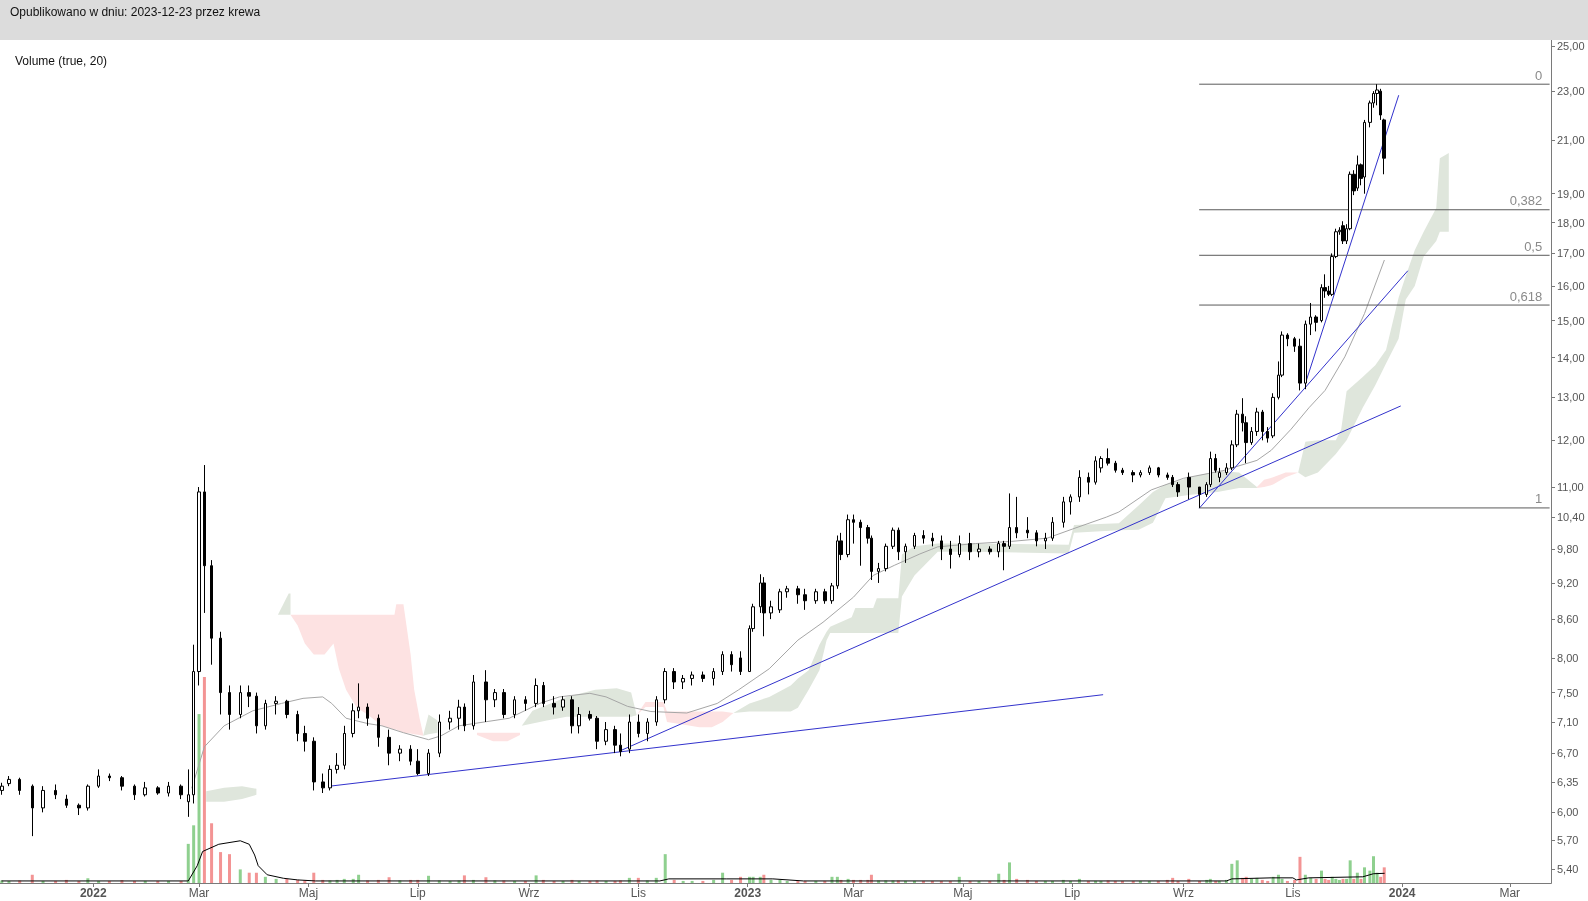 Image resolution: width=1588 pixels, height=901 pixels. I want to click on y-tick-label: 13,00, so click(1571, 397).